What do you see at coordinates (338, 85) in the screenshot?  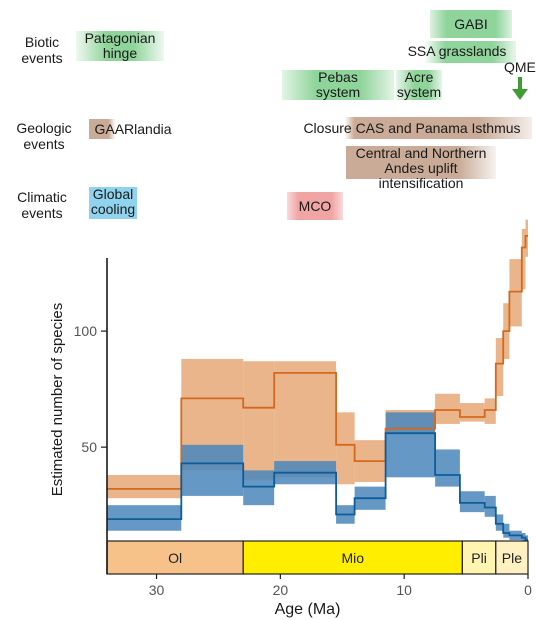 I see `pebas-system-chip: Pebas system` at bounding box center [338, 85].